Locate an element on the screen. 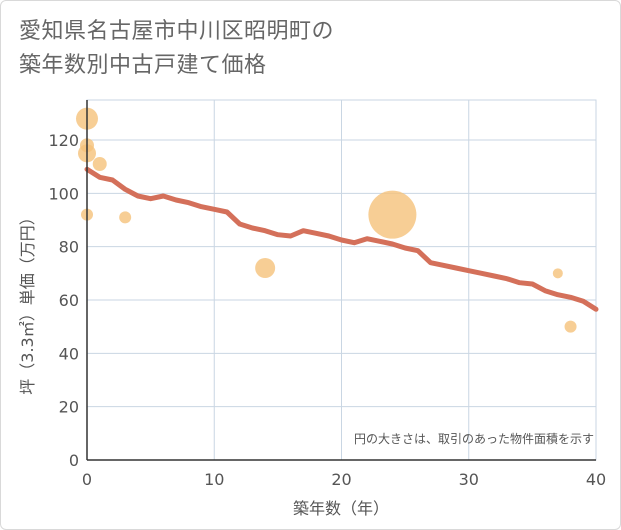  y-tick-label: 0 is located at coordinates (74, 460).